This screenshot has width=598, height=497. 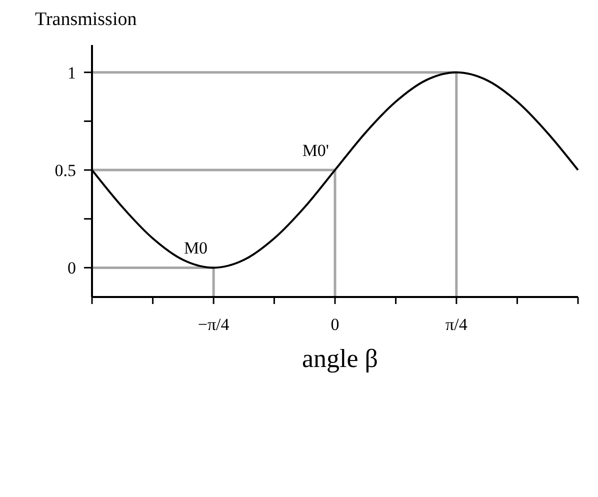 I want to click on annotation: M0, so click(x=196, y=248).